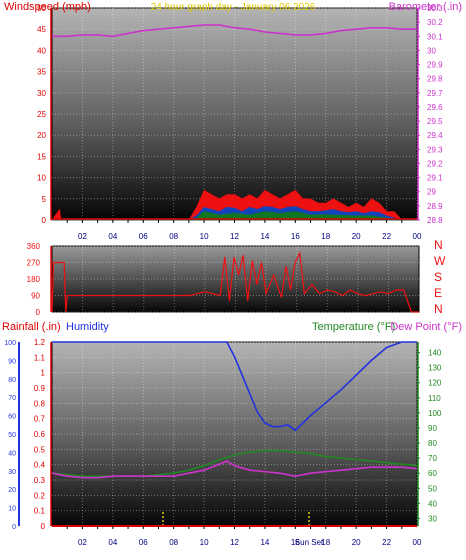 Image resolution: width=466 pixels, height=560 pixels. Describe the element at coordinates (438, 293) in the screenshot. I see `compass-label: E` at that location.